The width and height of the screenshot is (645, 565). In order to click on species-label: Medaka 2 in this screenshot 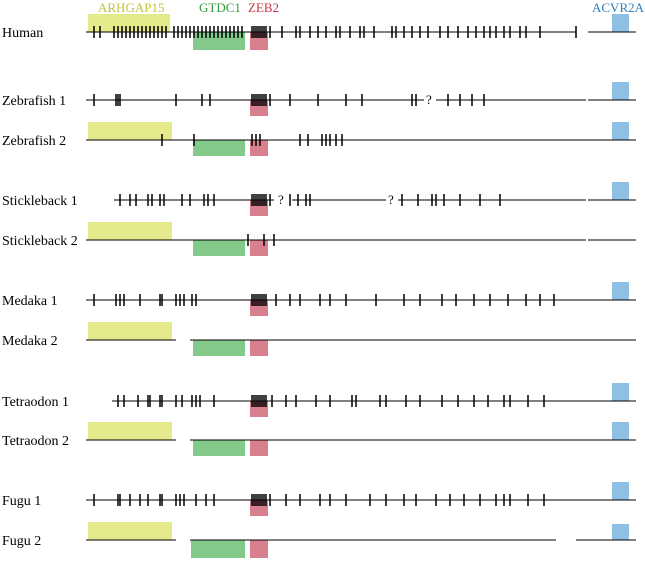, I will do `click(30, 341)`.